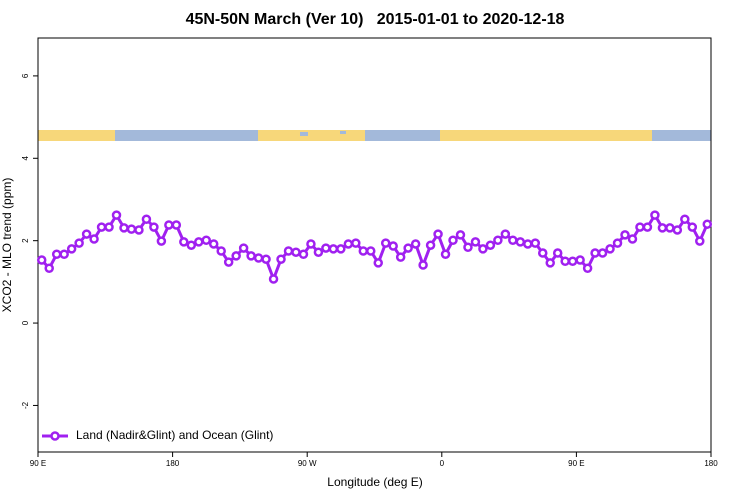  What do you see at coordinates (25, 405) in the screenshot?
I see `y-tick-label: -2` at bounding box center [25, 405].